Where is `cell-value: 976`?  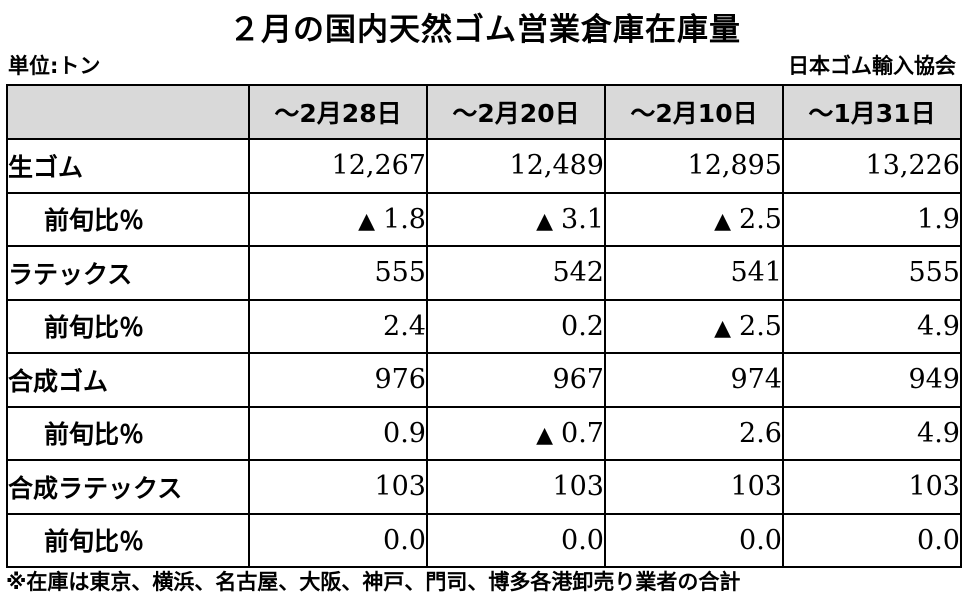
cell-value: 976 is located at coordinates (400, 380).